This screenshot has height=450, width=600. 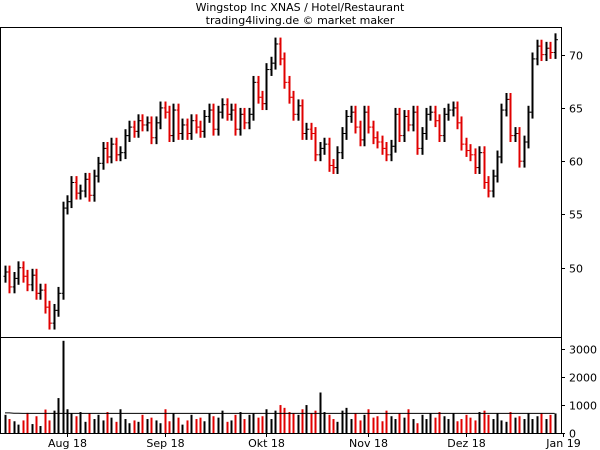 What do you see at coordinates (572, 434) in the screenshot?
I see `volume-tick-label: 0` at bounding box center [572, 434].